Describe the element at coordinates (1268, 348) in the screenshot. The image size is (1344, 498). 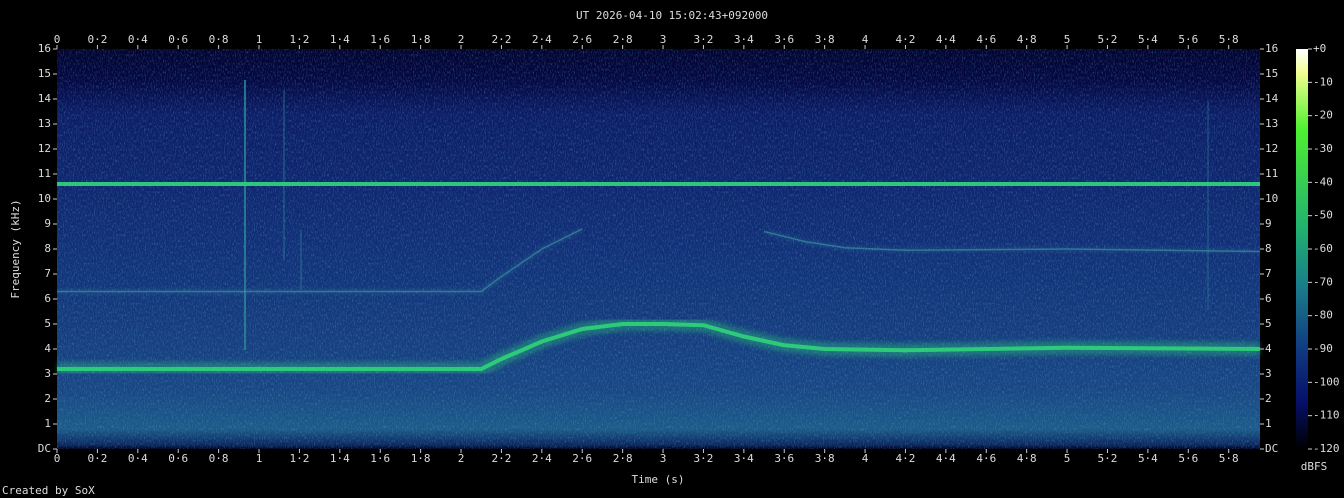
I see `y-tick-label: 4` at that location.